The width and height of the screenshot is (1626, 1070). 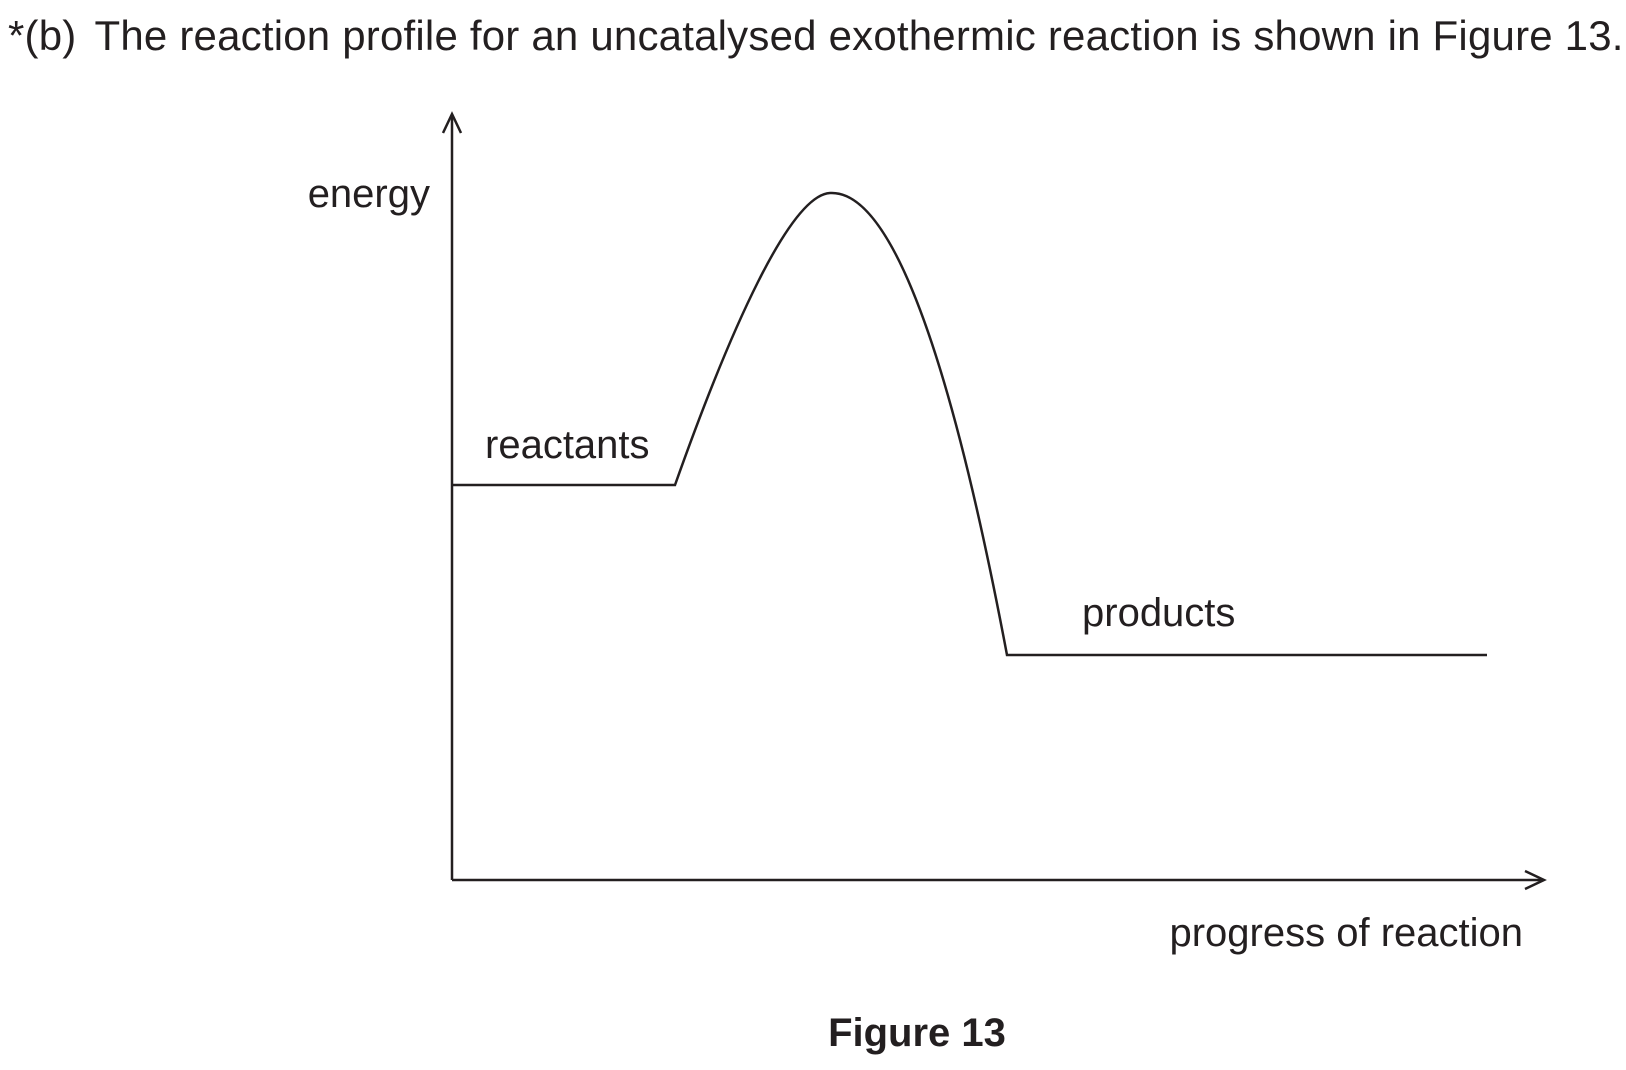 I want to click on products-label: products, so click(x=1158, y=613).